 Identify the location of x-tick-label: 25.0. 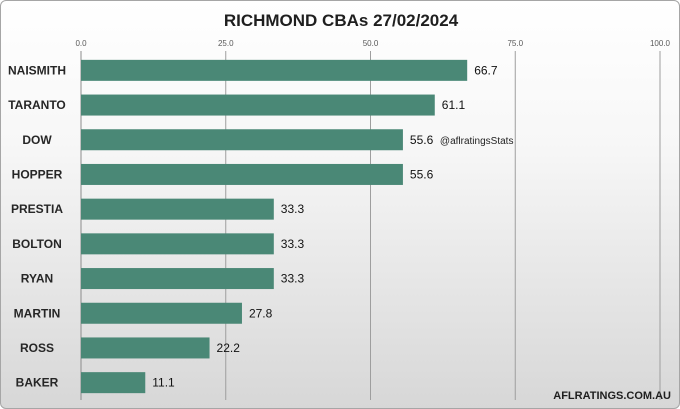
(226, 43).